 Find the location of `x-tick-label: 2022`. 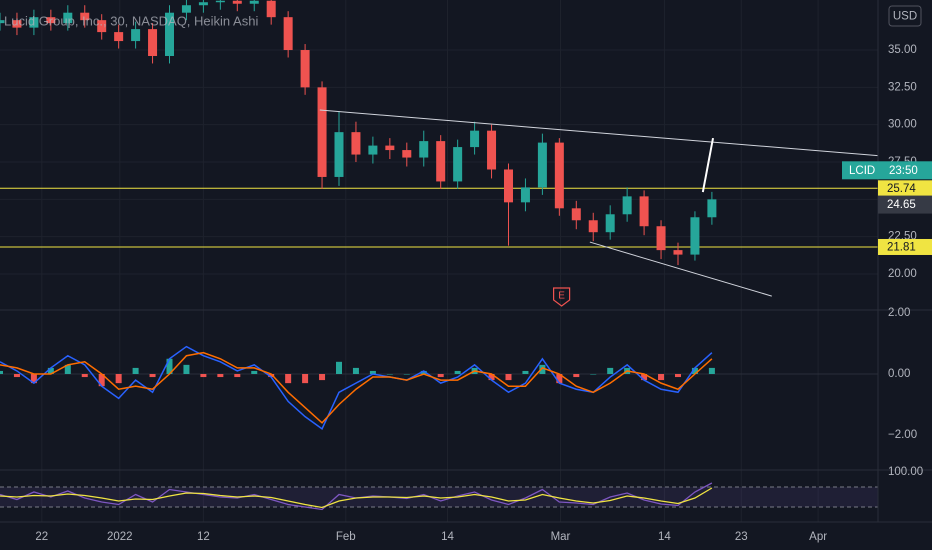

x-tick-label: 2022 is located at coordinates (120, 537).